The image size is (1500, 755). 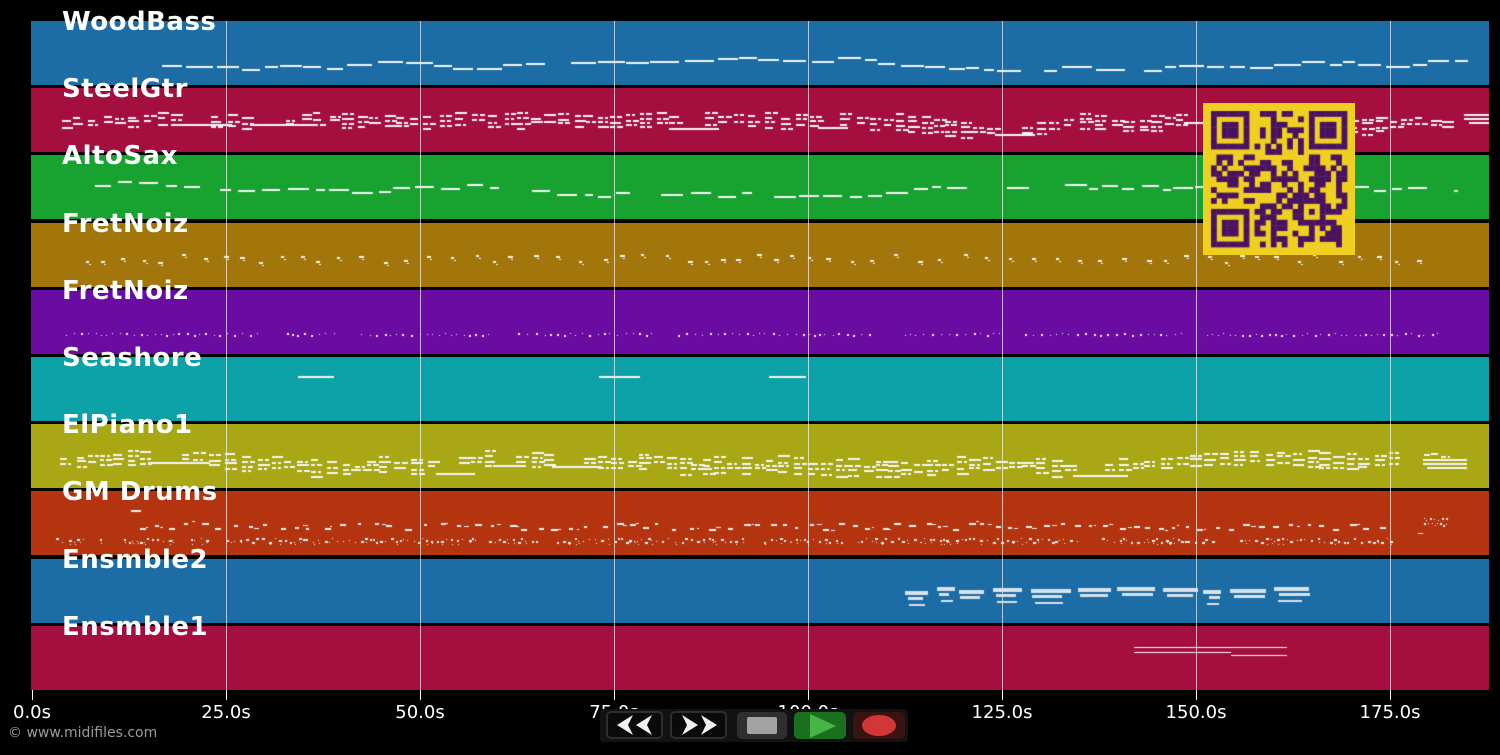 I want to click on play-button, so click(x=820, y=725).